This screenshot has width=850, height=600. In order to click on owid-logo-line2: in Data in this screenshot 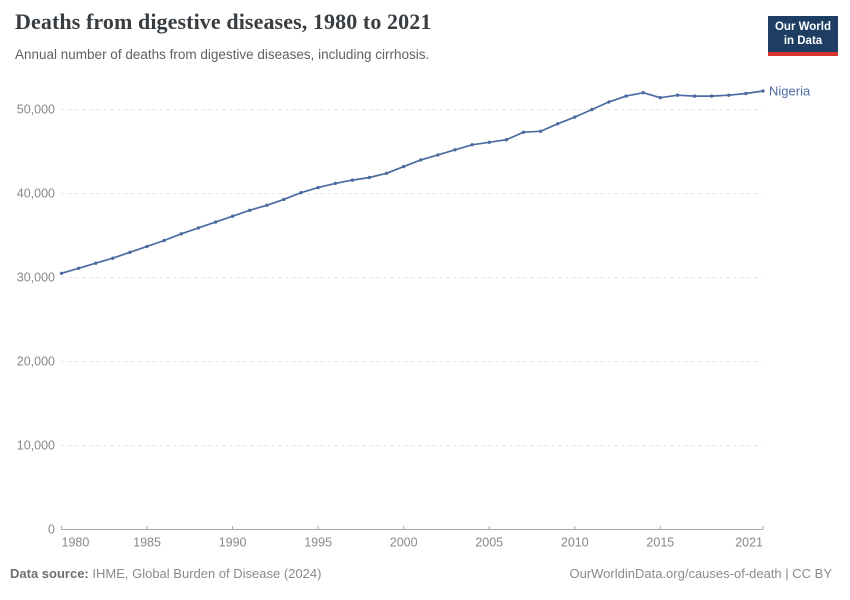, I will do `click(803, 40)`.